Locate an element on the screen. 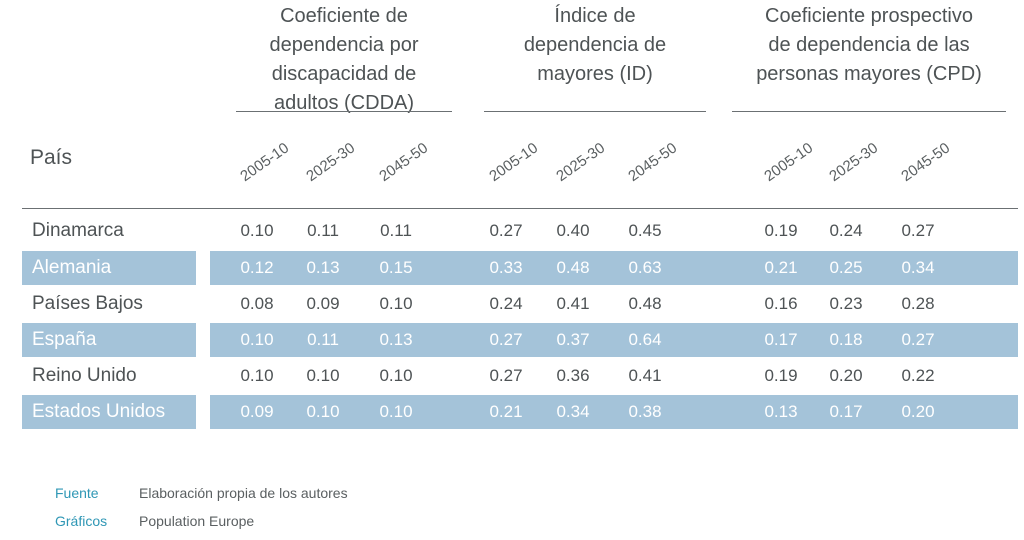 The image size is (1024, 540). value-cell: 0.15 is located at coordinates (396, 267).